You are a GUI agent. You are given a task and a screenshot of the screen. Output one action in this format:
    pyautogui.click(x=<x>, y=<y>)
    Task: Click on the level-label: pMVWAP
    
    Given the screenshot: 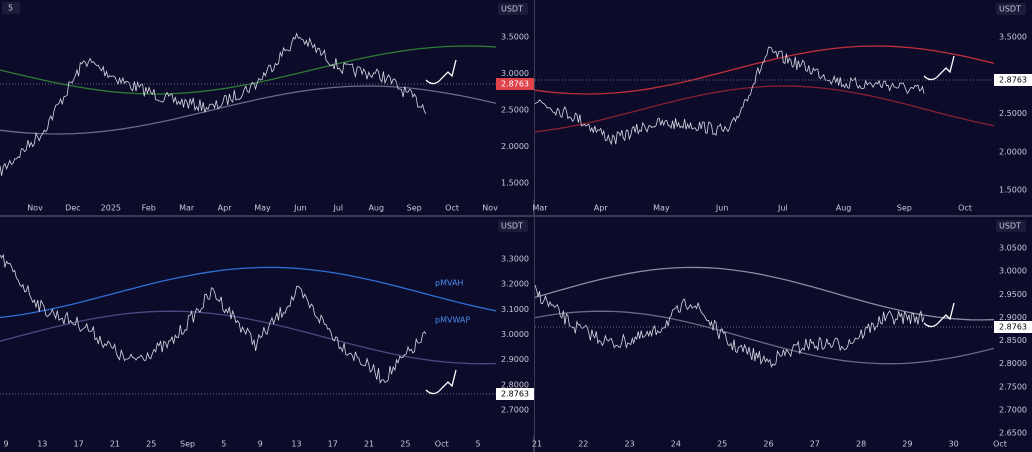 What is the action you would take?
    pyautogui.click(x=452, y=320)
    